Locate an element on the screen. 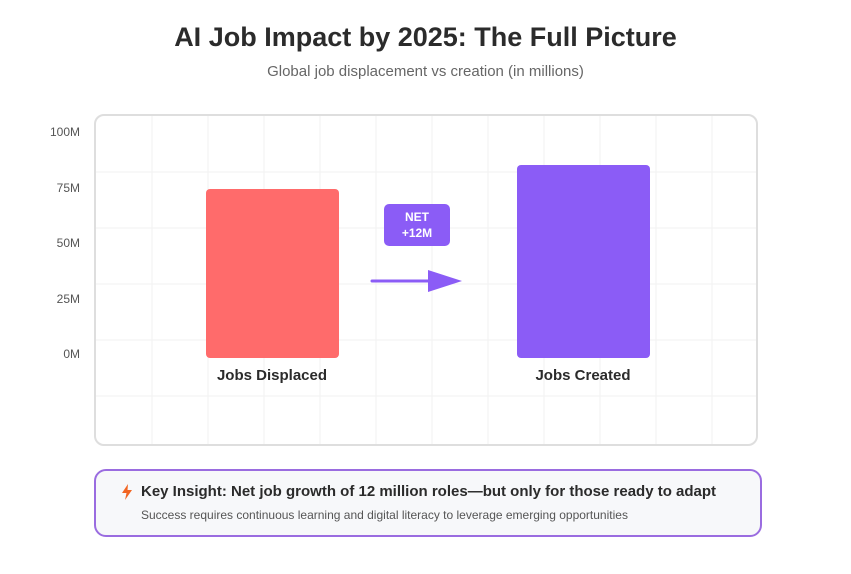 The width and height of the screenshot is (851, 574). chart-title: AI Job Impact by 2025: The Full Picture is located at coordinates (425, 37).